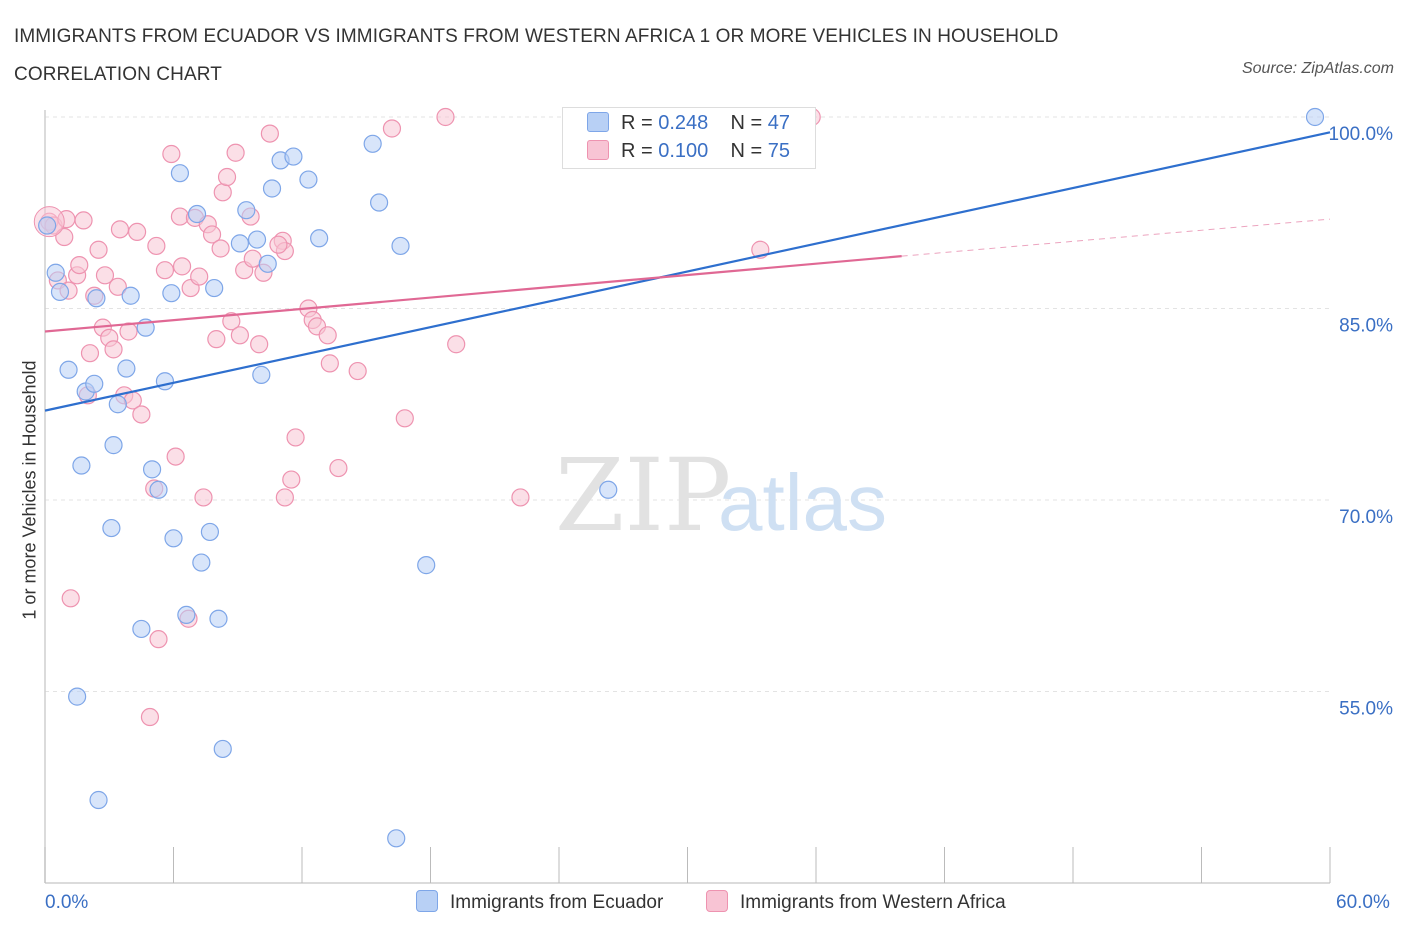  Describe the element at coordinates (427, 901) in the screenshot. I see `bottom-legend-swatch-blue` at that location.